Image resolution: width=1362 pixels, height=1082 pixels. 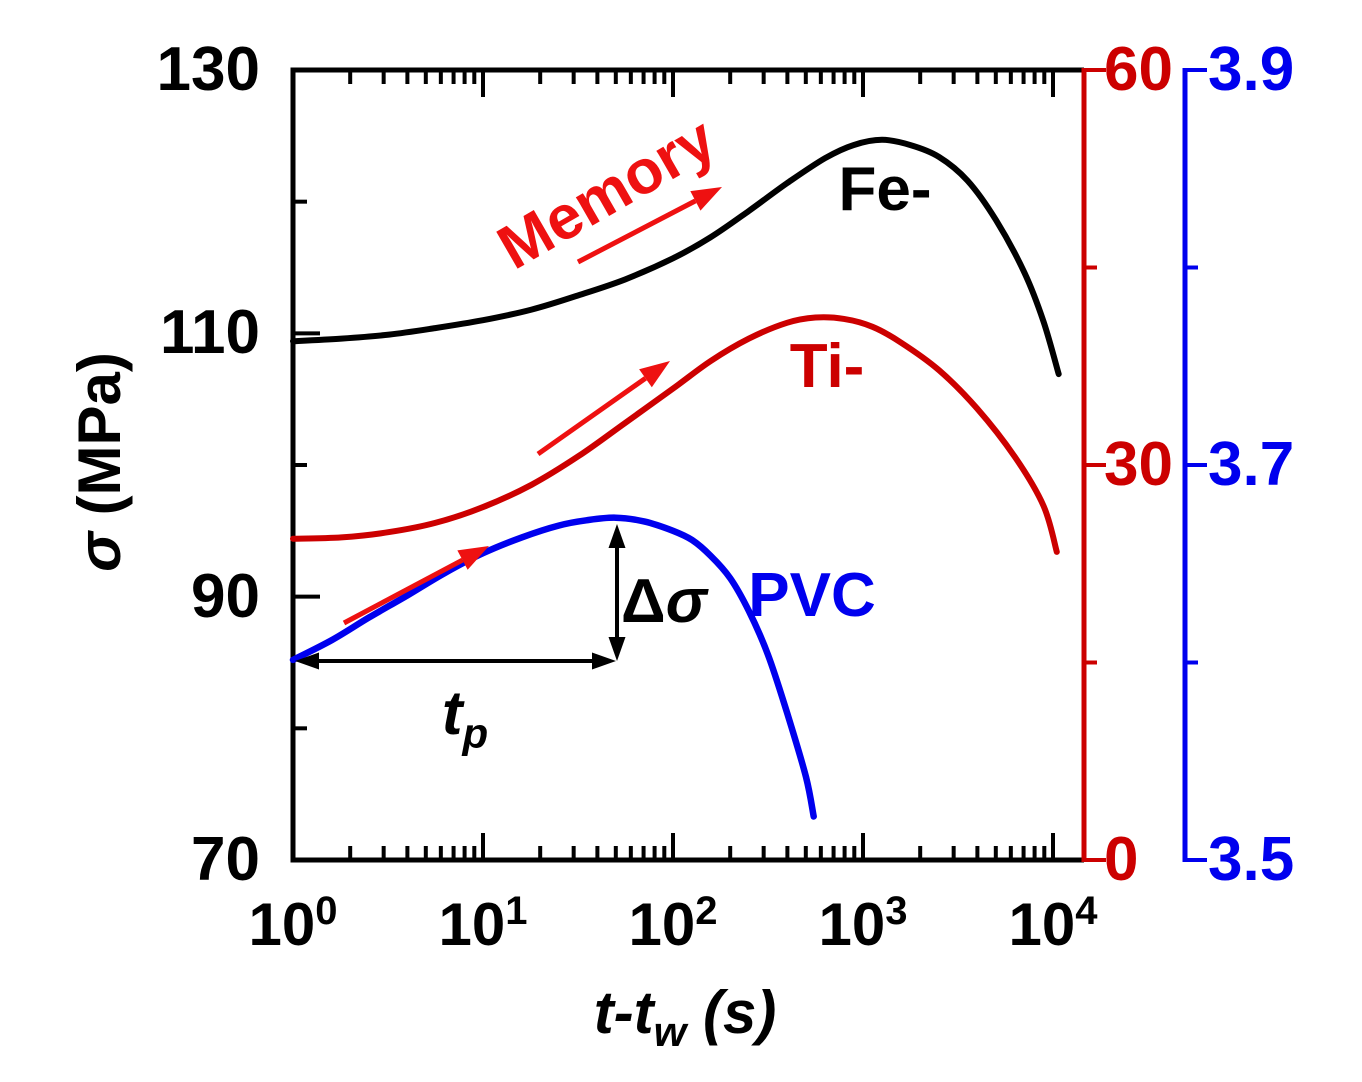 What do you see at coordinates (1138, 69) in the screenshot?
I see `y-right-red-tick-label: 60` at bounding box center [1138, 69].